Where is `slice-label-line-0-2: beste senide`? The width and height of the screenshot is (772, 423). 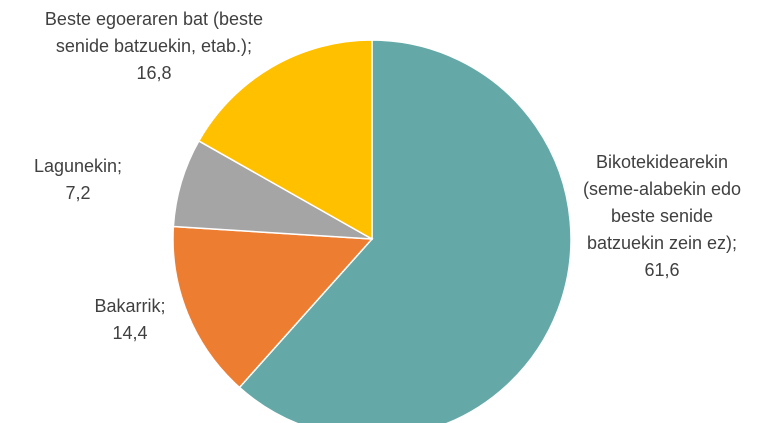
slice-label-line-0-2: beste senide is located at coordinates (662, 216).